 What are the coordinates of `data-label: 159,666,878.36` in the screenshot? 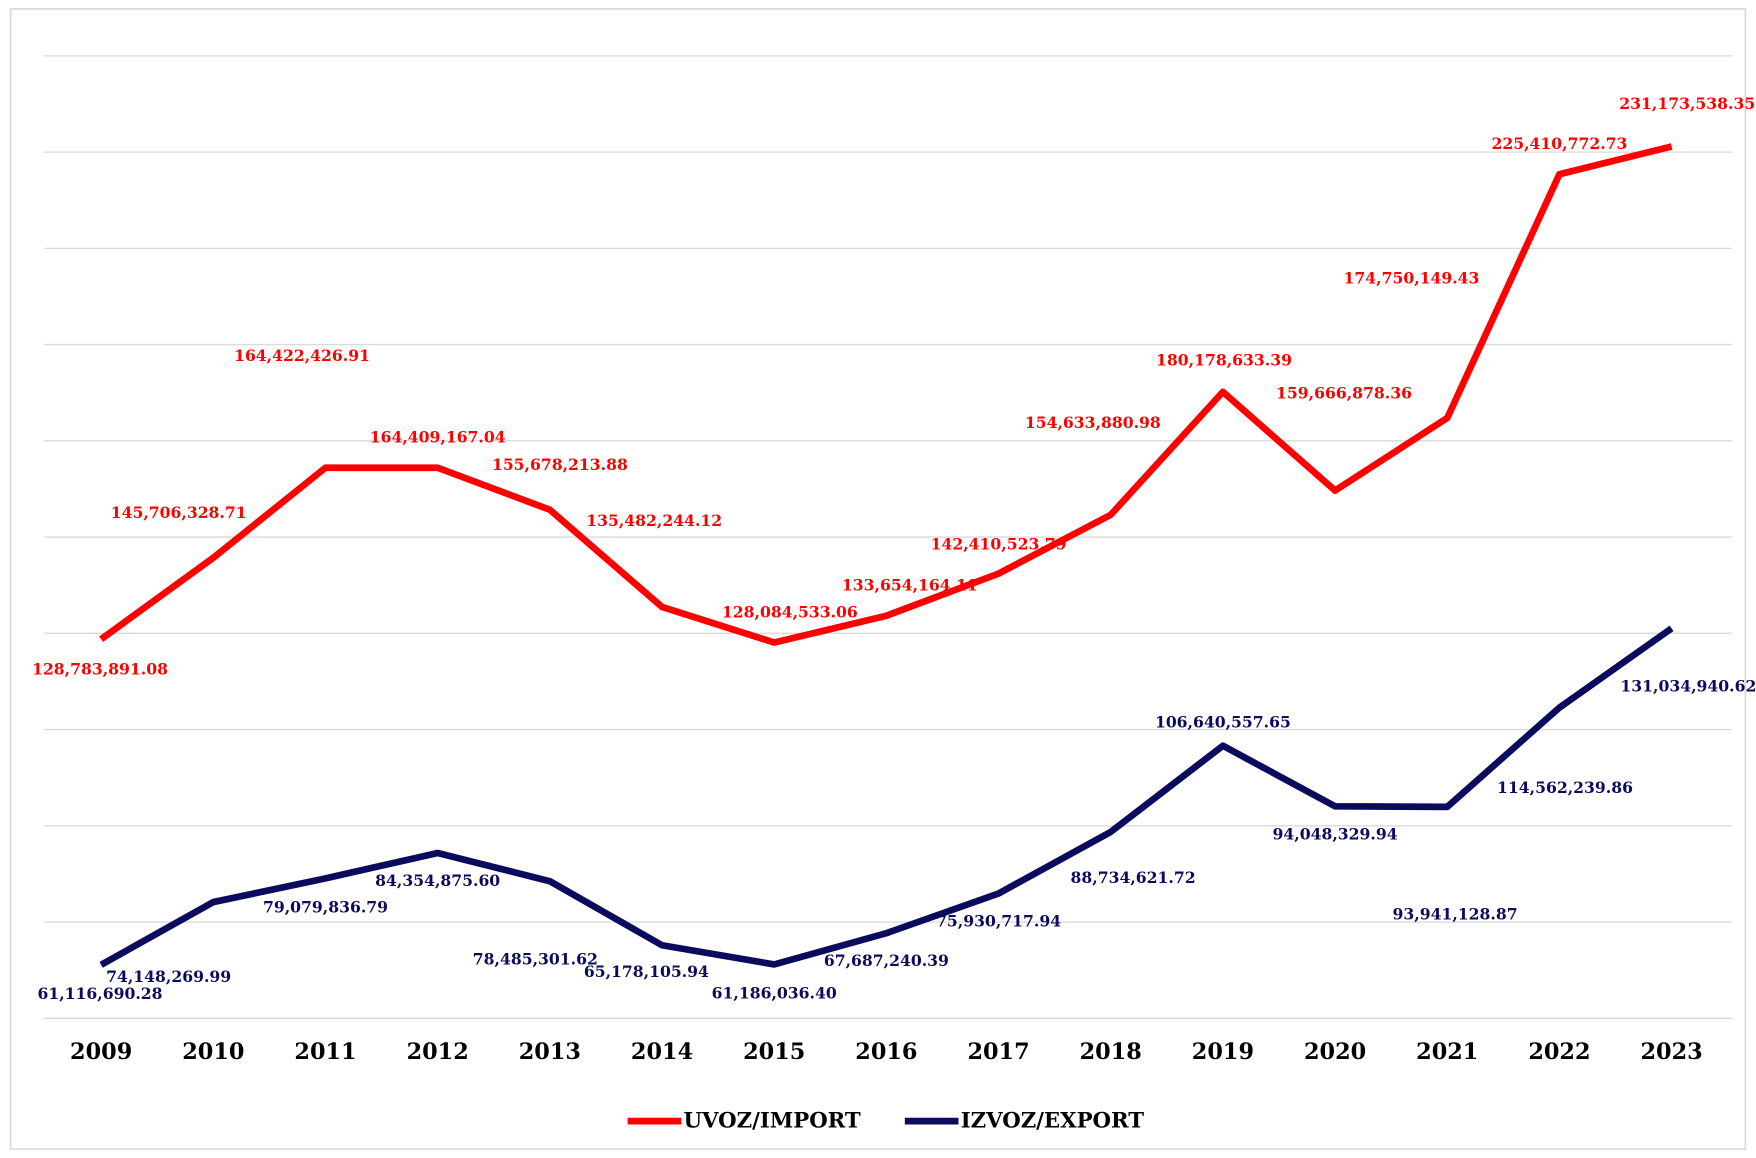 It's located at (1344, 392).